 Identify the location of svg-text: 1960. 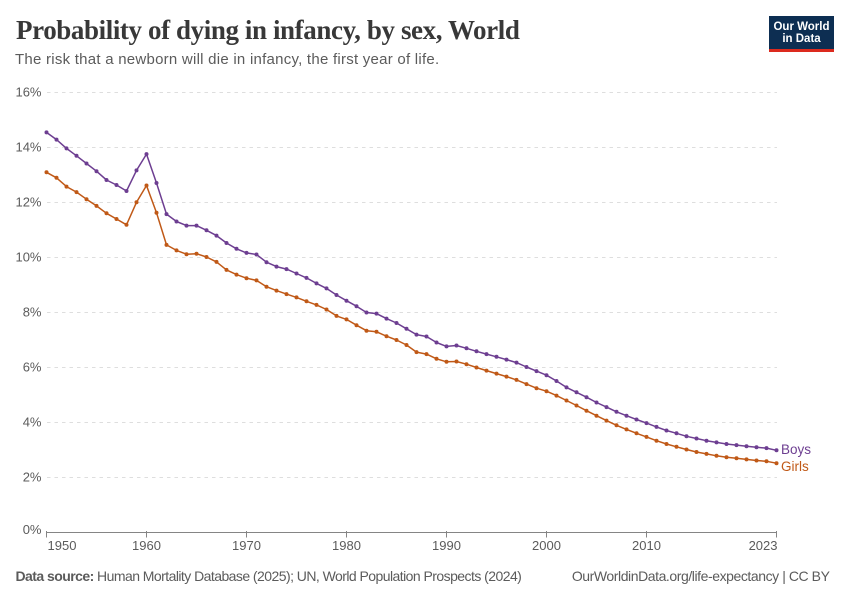
(146, 545).